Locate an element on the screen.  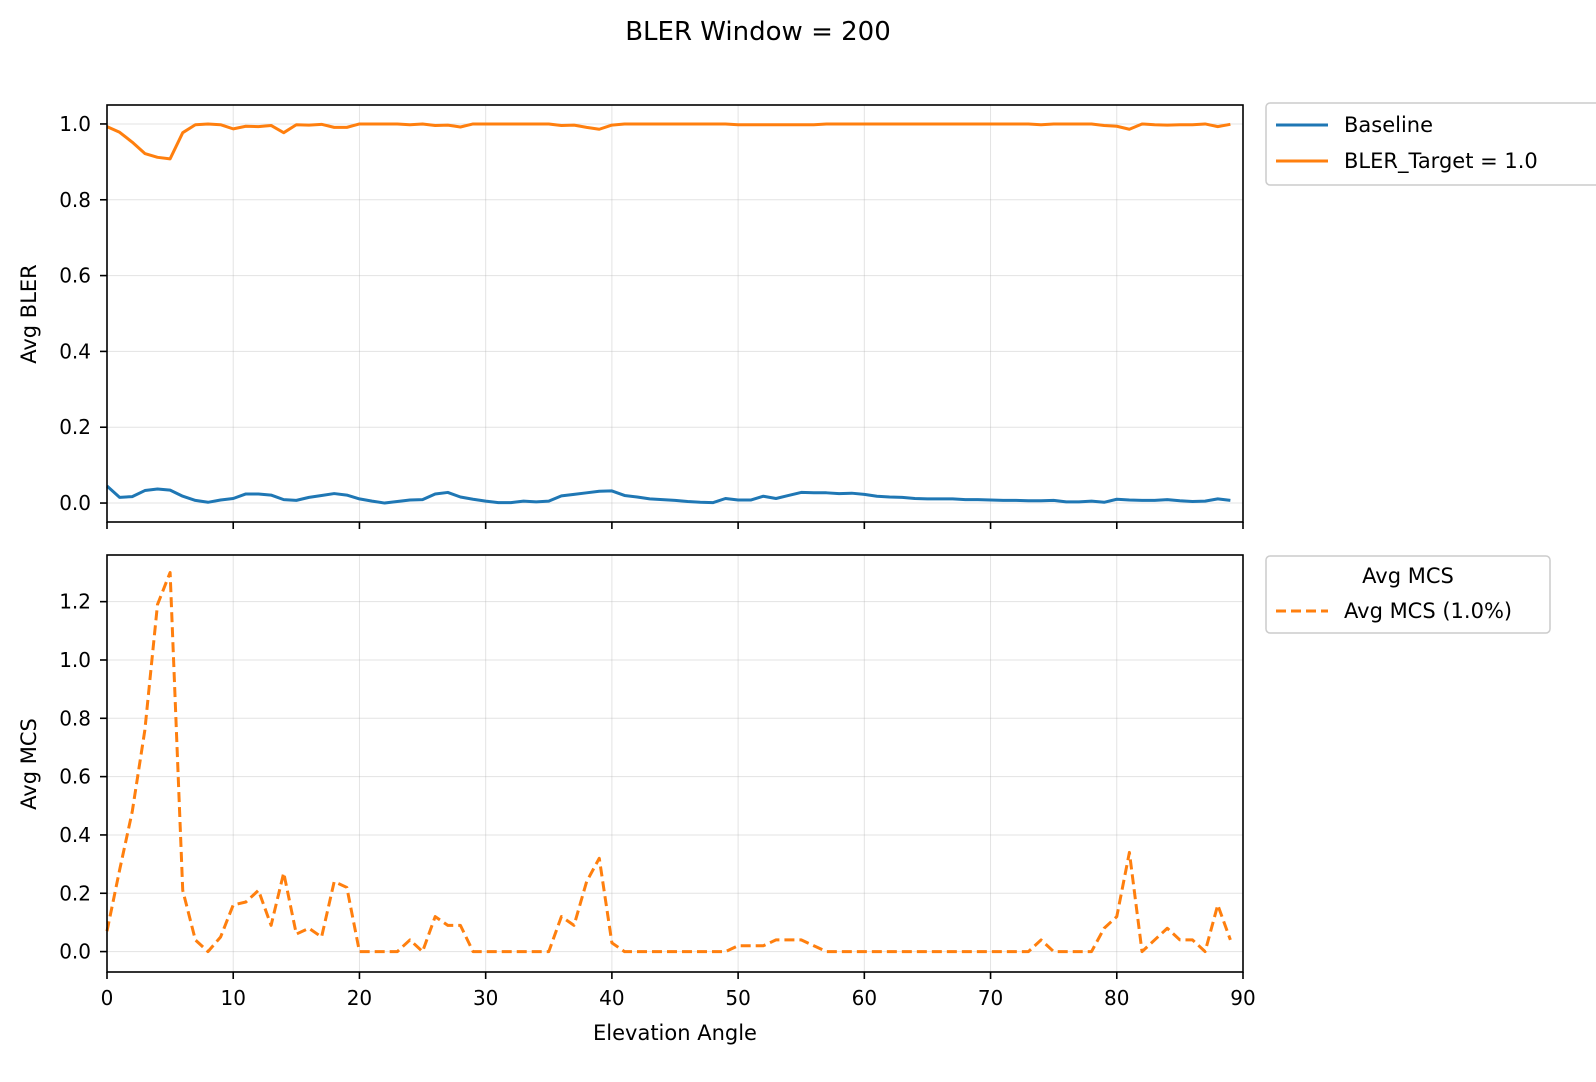
x-tick-label: 0 is located at coordinates (107, 998).